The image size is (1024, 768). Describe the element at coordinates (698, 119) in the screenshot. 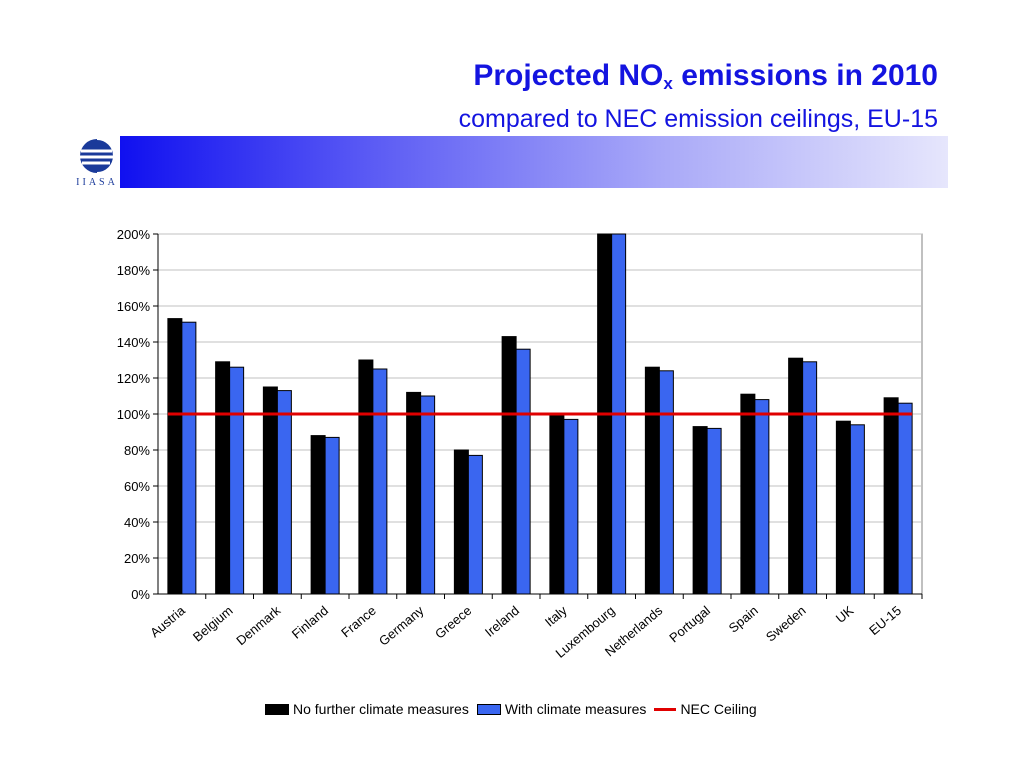

I see `slide-subtitle: compared to NEC emission ceilings, EU-15` at that location.